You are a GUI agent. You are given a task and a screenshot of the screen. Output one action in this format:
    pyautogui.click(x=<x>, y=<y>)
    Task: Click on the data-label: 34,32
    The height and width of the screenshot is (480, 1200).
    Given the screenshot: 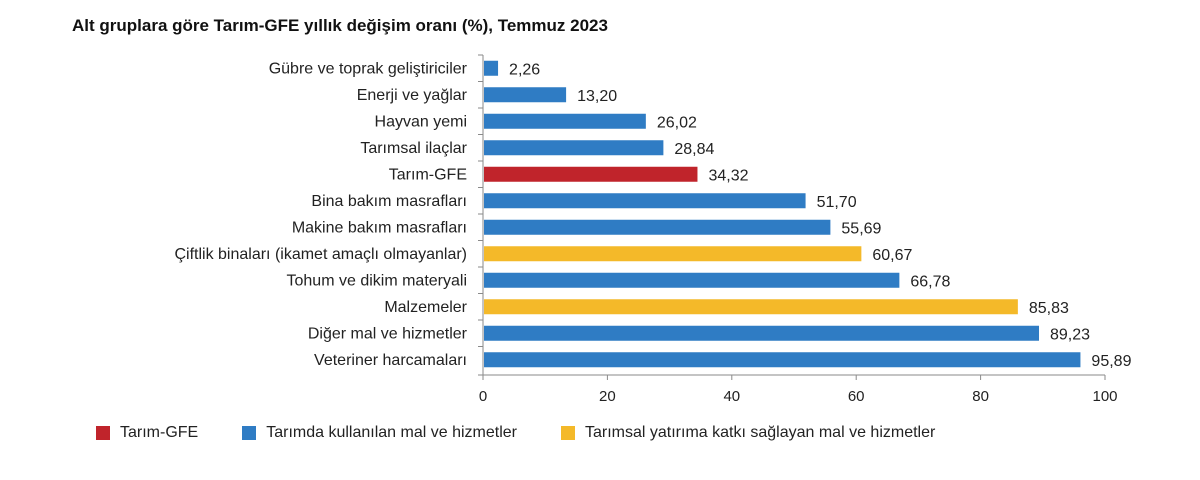 What is the action you would take?
    pyautogui.click(x=728, y=175)
    